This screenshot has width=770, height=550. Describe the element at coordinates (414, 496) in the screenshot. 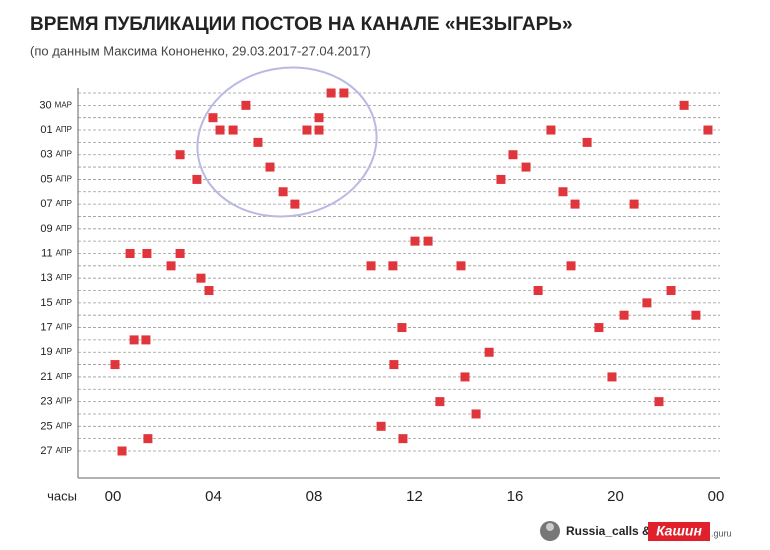

I see `x-tick-label: 12` at that location.